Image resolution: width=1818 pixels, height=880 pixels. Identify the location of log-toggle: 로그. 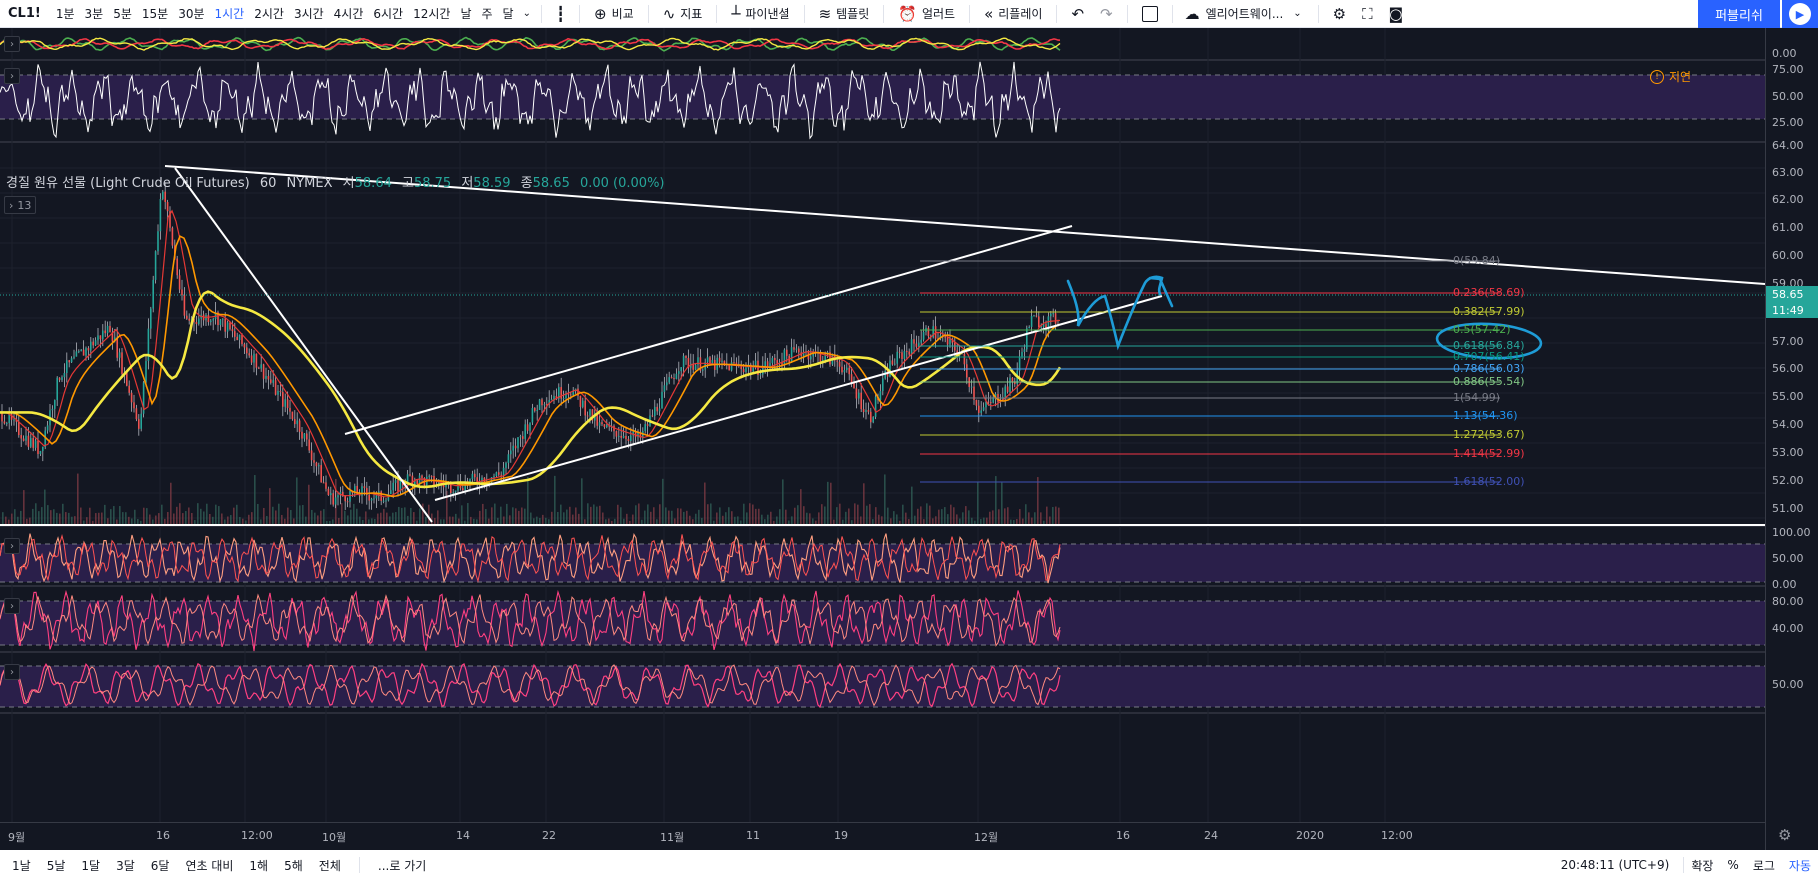
(1763, 865).